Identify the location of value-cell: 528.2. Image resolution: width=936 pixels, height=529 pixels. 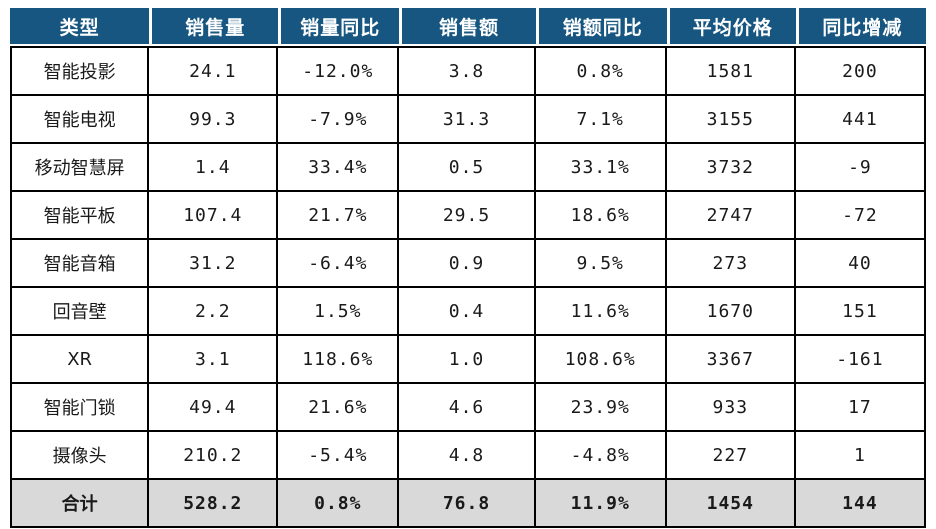
(214, 504).